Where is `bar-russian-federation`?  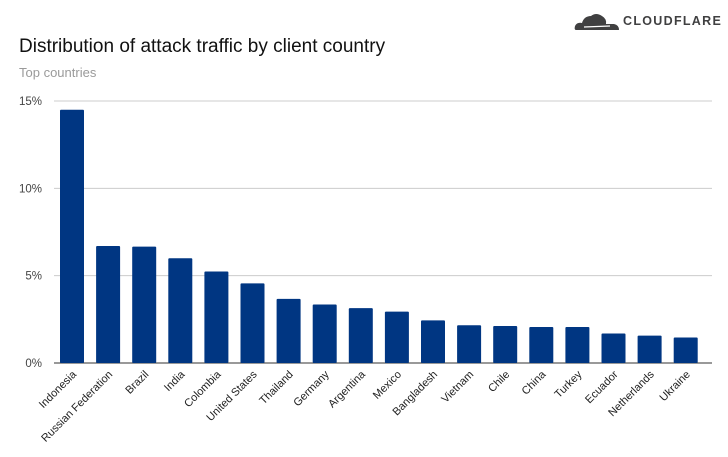 bar-russian-federation is located at coordinates (108, 304).